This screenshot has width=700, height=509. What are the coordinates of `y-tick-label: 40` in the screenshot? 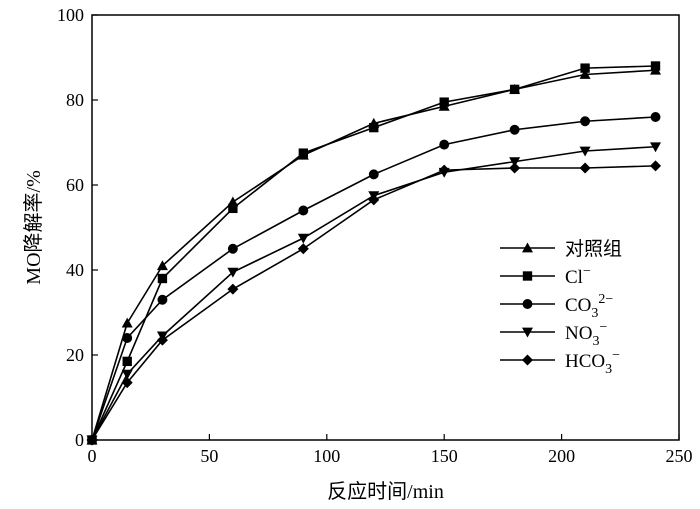 It's located at (75, 270).